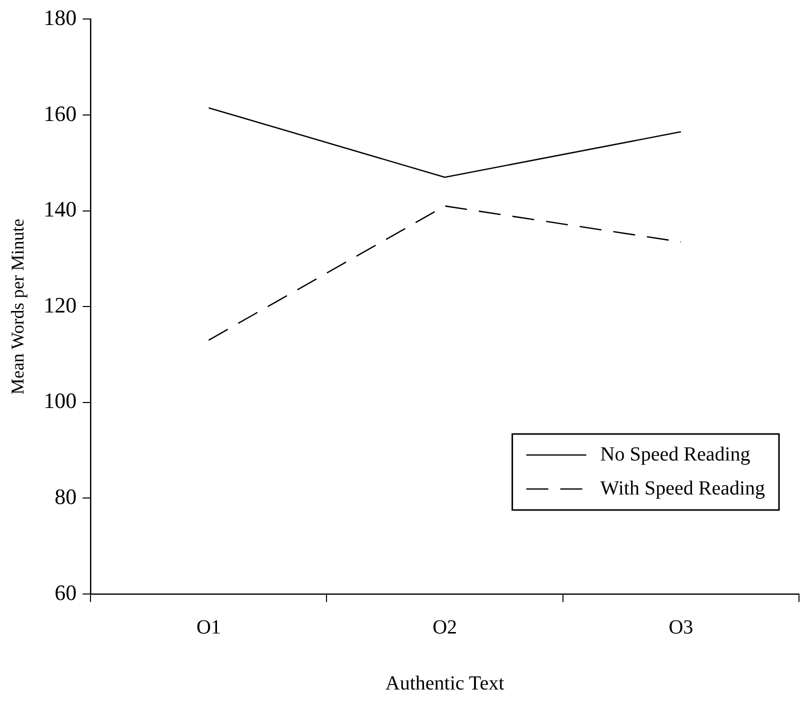  Describe the element at coordinates (60, 401) in the screenshot. I see `y-tick-label: 100` at that location.